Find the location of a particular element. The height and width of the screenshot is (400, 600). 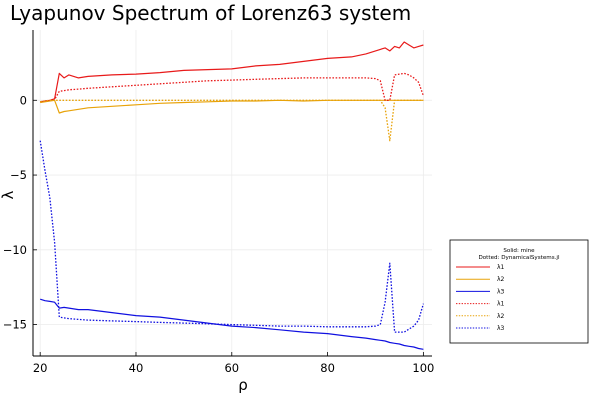

y-tick-label: −5 is located at coordinates (18, 175).